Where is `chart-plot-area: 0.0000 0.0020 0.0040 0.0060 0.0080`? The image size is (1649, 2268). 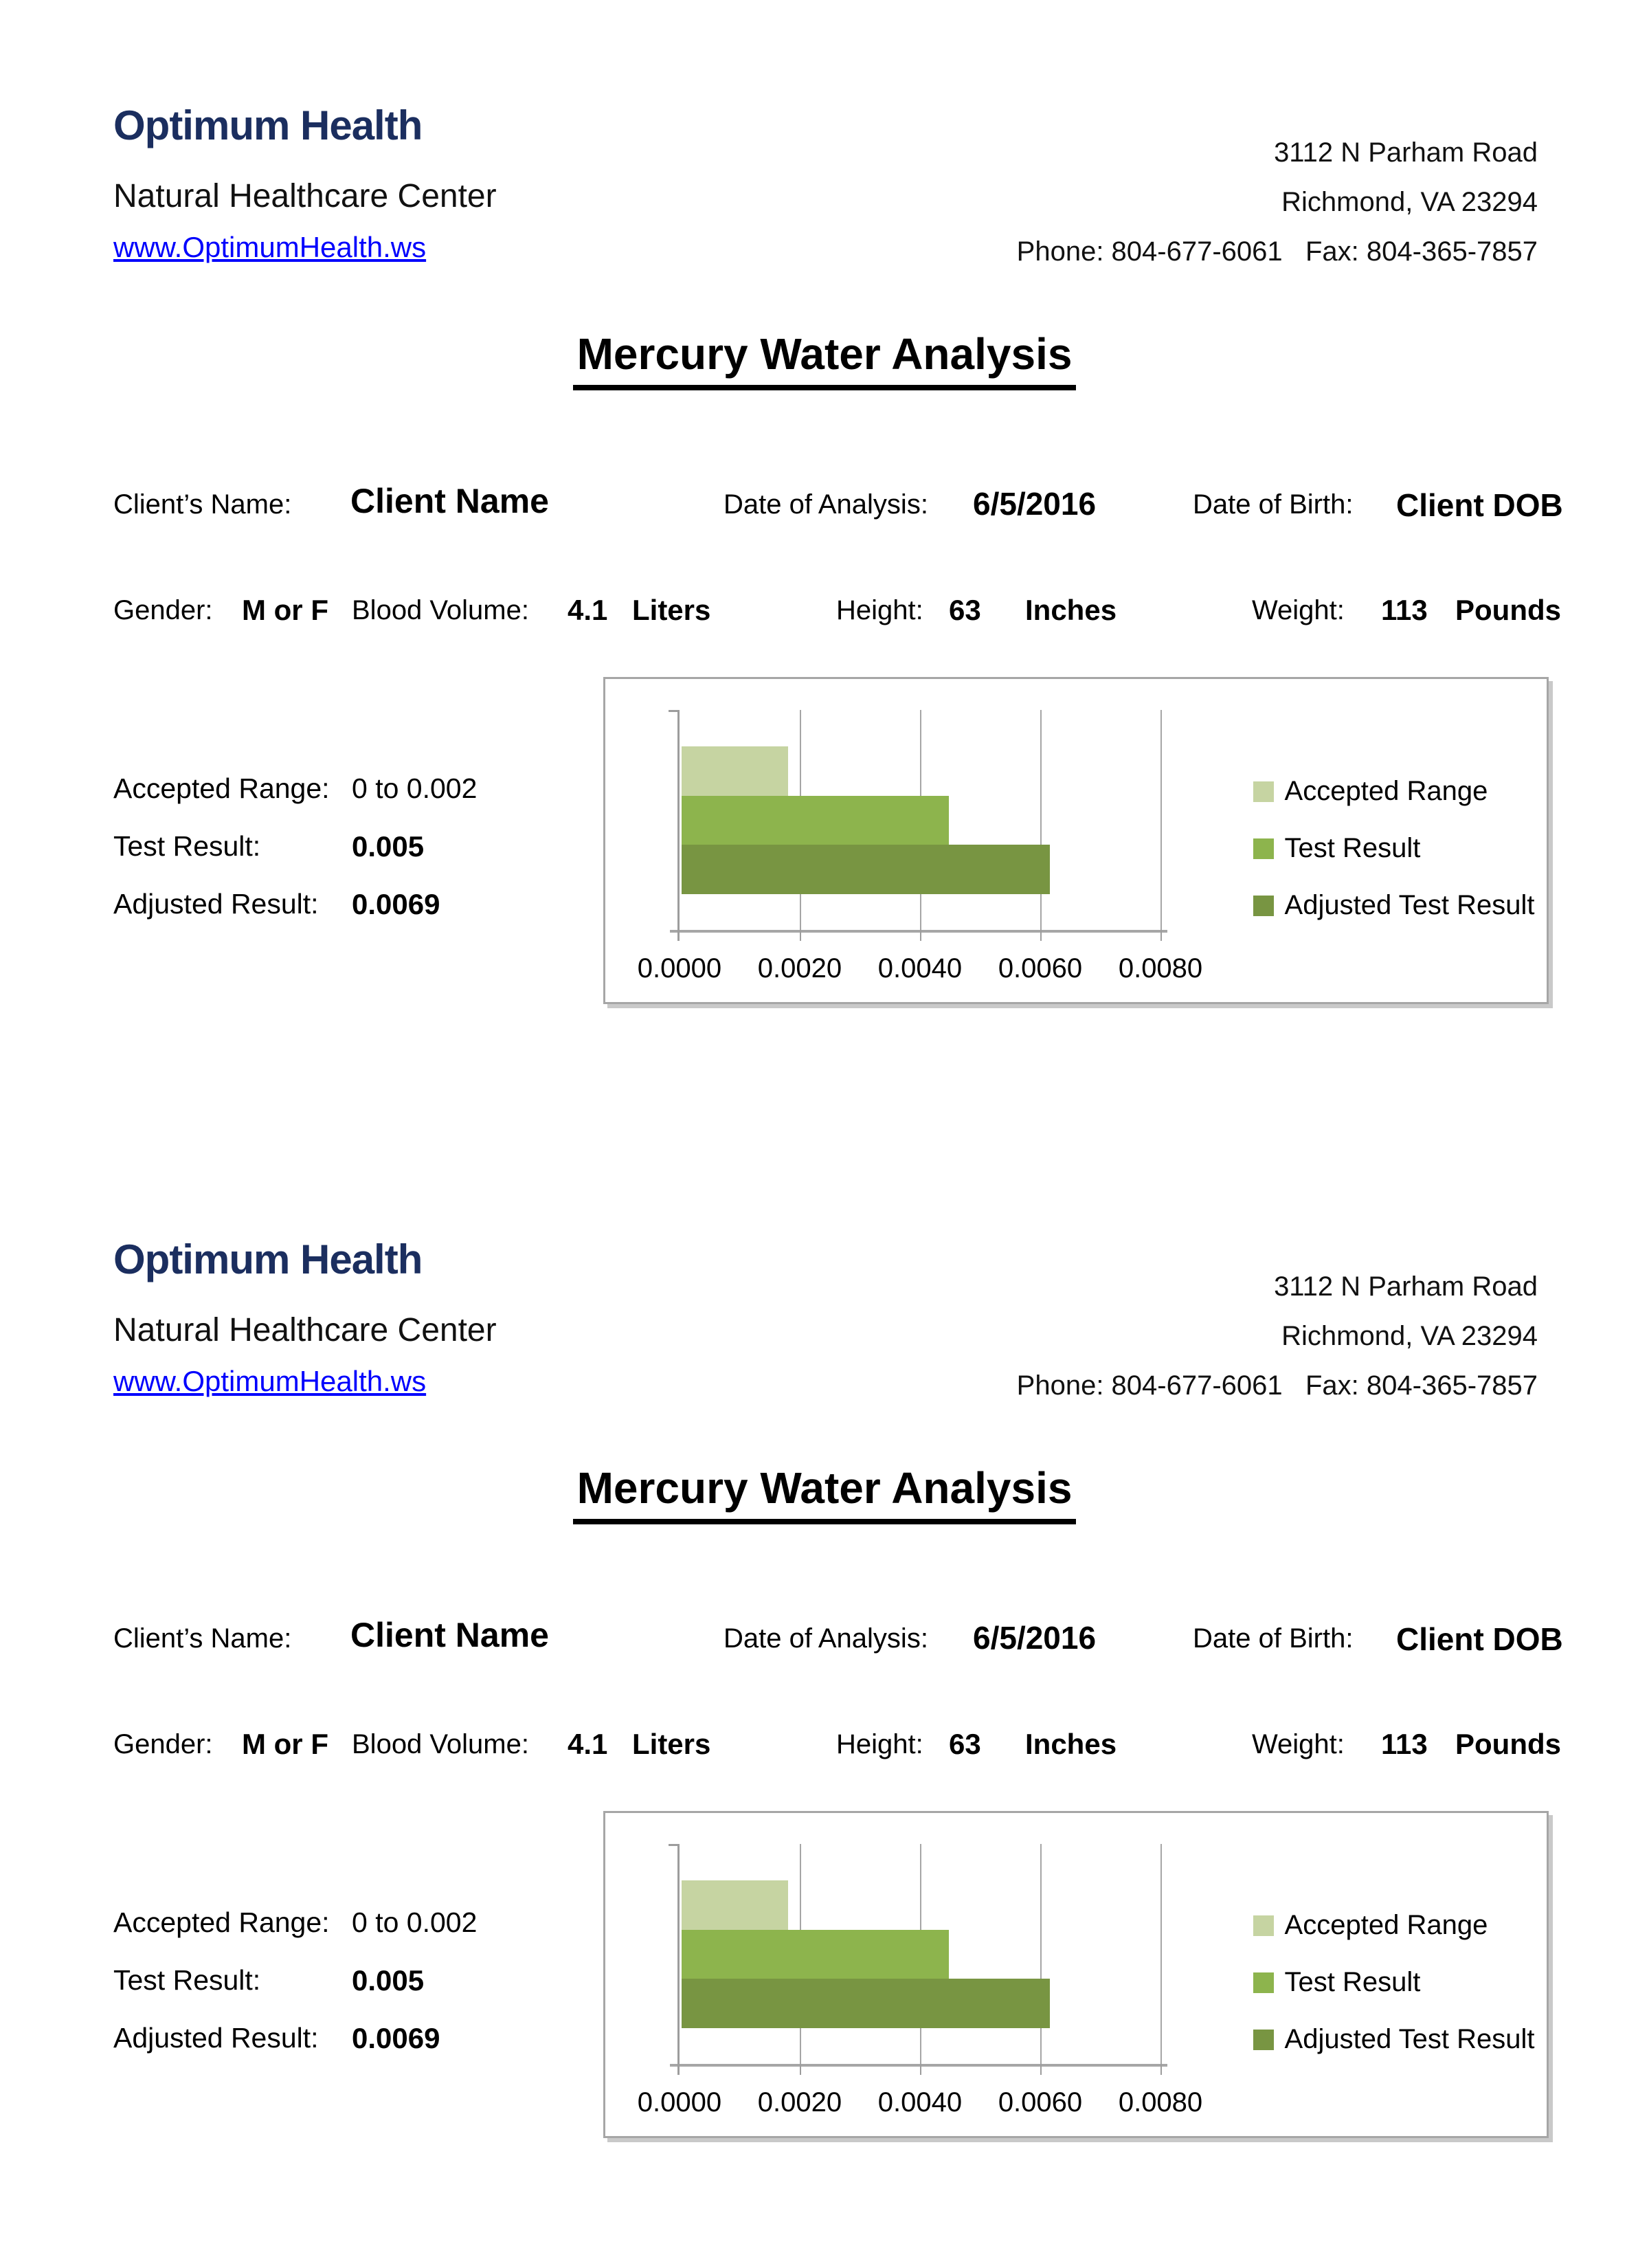
chart-plot-area: 0.0000 0.0020 0.0040 0.0060 0.0080 is located at coordinates (920, 847).